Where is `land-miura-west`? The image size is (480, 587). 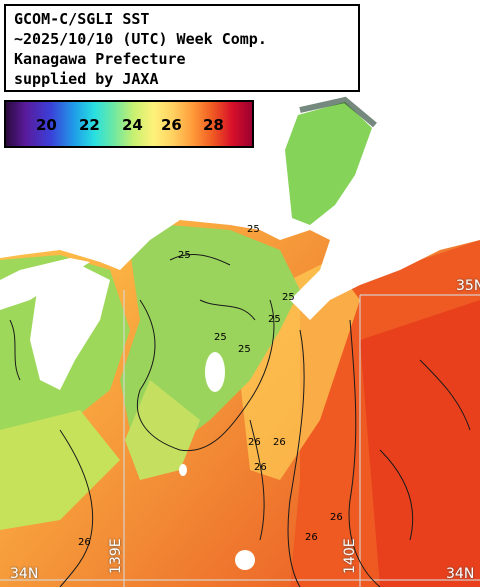
land-miura-west is located at coordinates (70, 327).